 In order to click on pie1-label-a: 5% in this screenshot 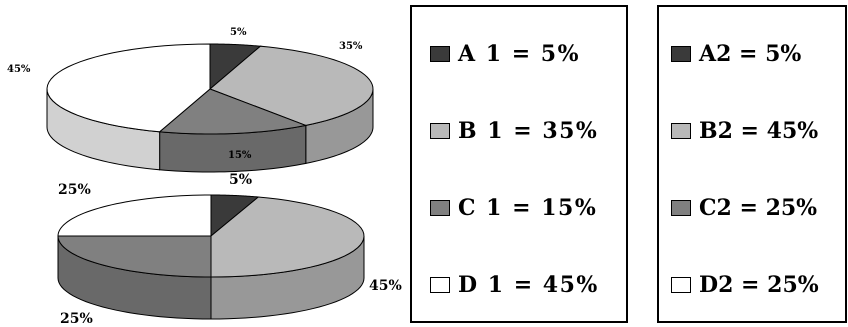, I will do `click(238, 32)`.